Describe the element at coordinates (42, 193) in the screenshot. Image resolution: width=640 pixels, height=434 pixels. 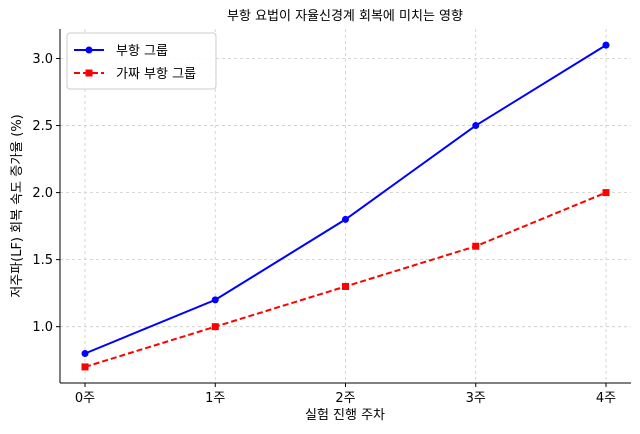
I see `y-tick-label: 2.0` at that location.